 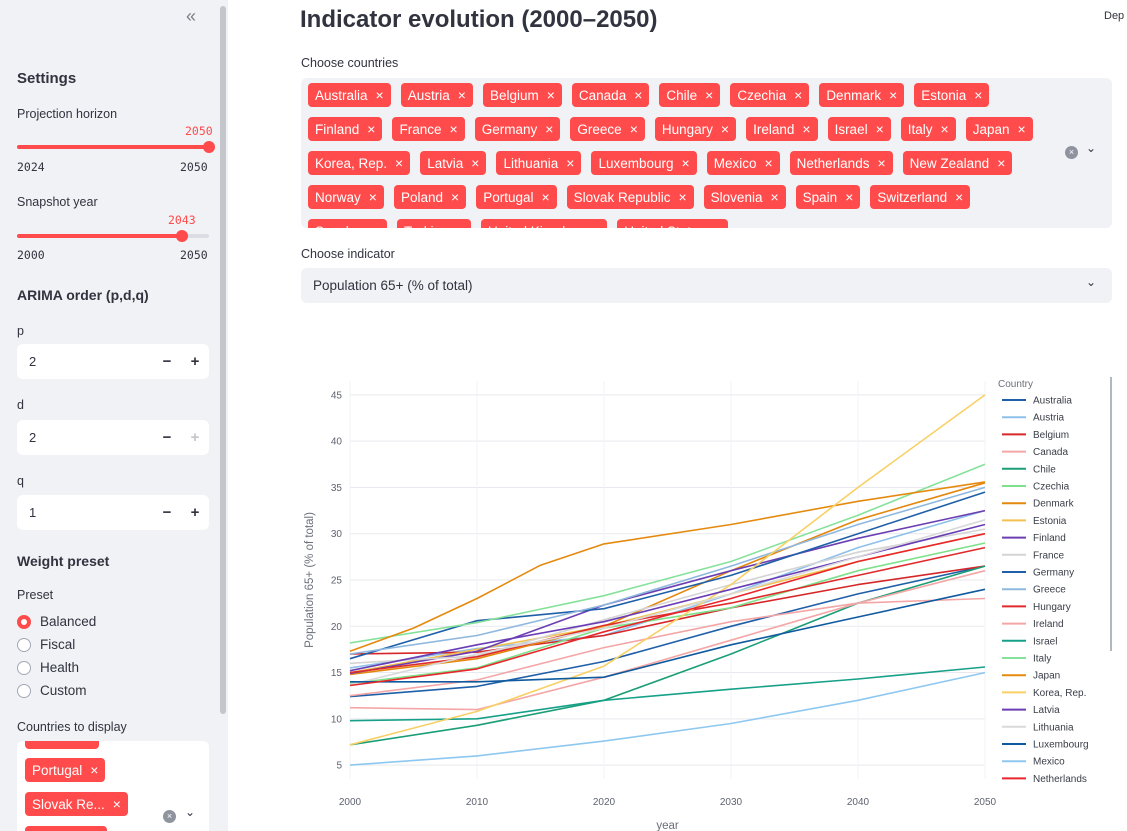 I want to click on country-tag: Italy ×, so click(x=928, y=129).